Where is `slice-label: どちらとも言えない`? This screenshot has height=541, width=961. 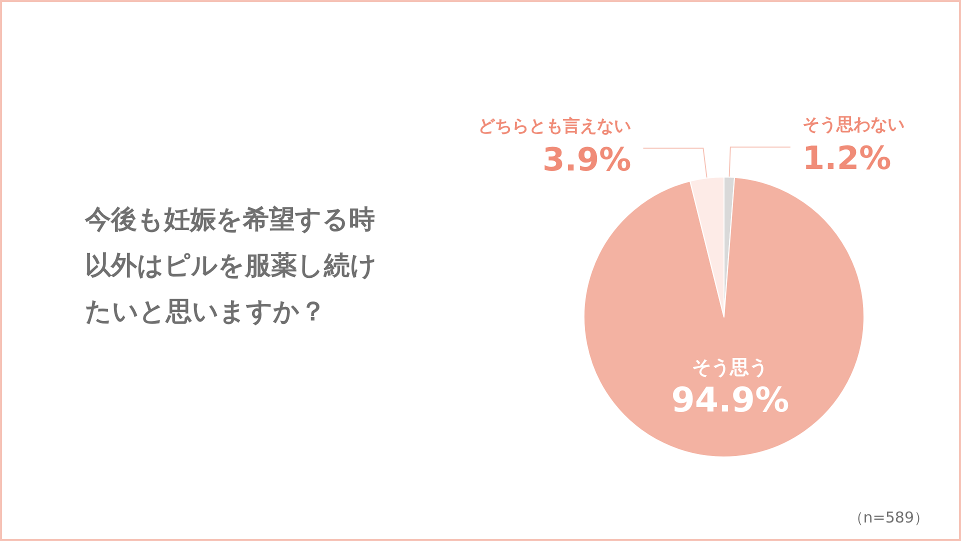
slice-label: どちらとも言えない is located at coordinates (555, 126).